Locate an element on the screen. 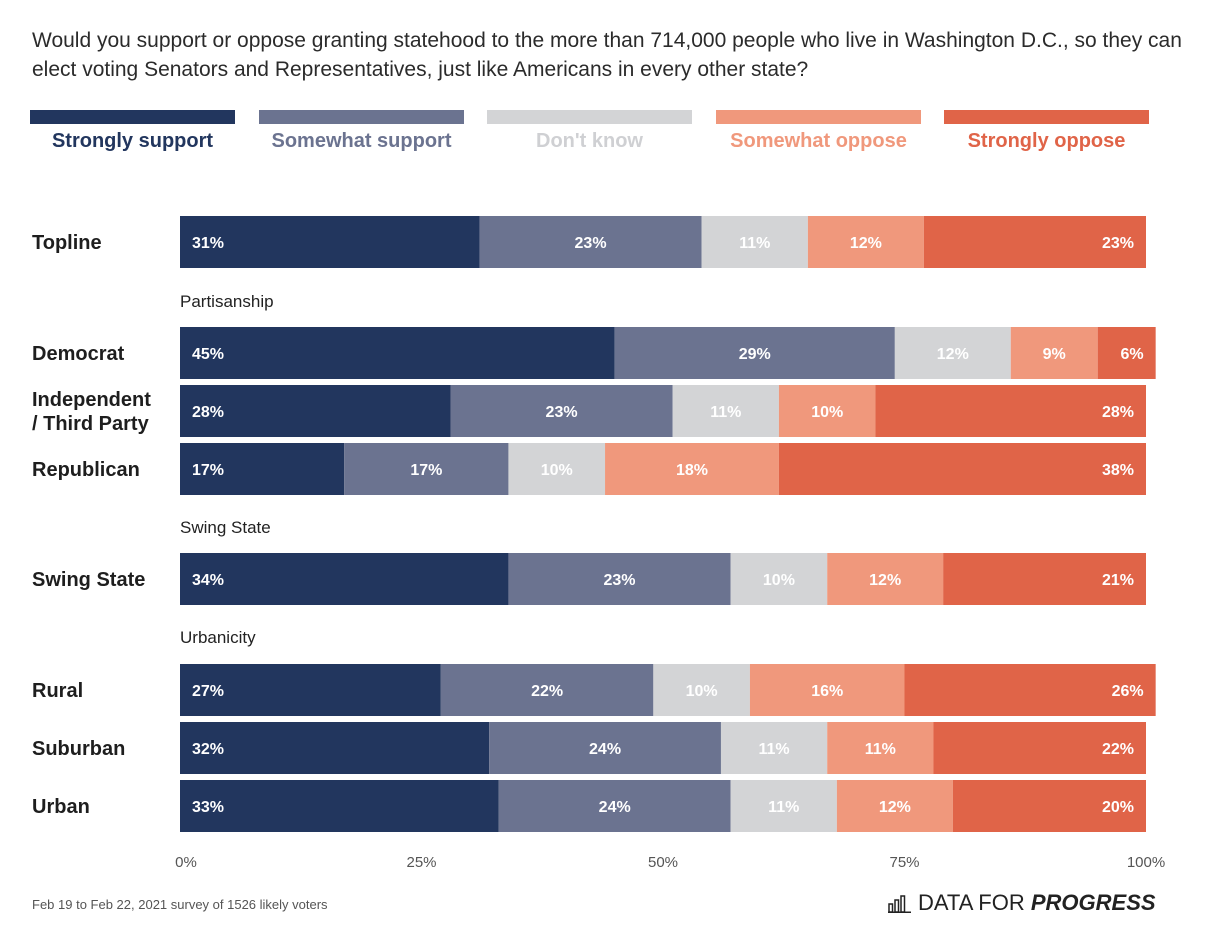 This screenshot has width=1227, height=925. x-tick-label: 75% is located at coordinates (904, 862).